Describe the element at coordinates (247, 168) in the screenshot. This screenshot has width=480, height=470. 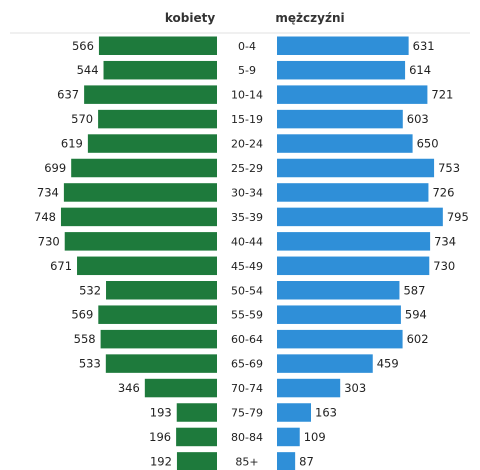
I see `age-group-label-25-29: 25-29` at that location.